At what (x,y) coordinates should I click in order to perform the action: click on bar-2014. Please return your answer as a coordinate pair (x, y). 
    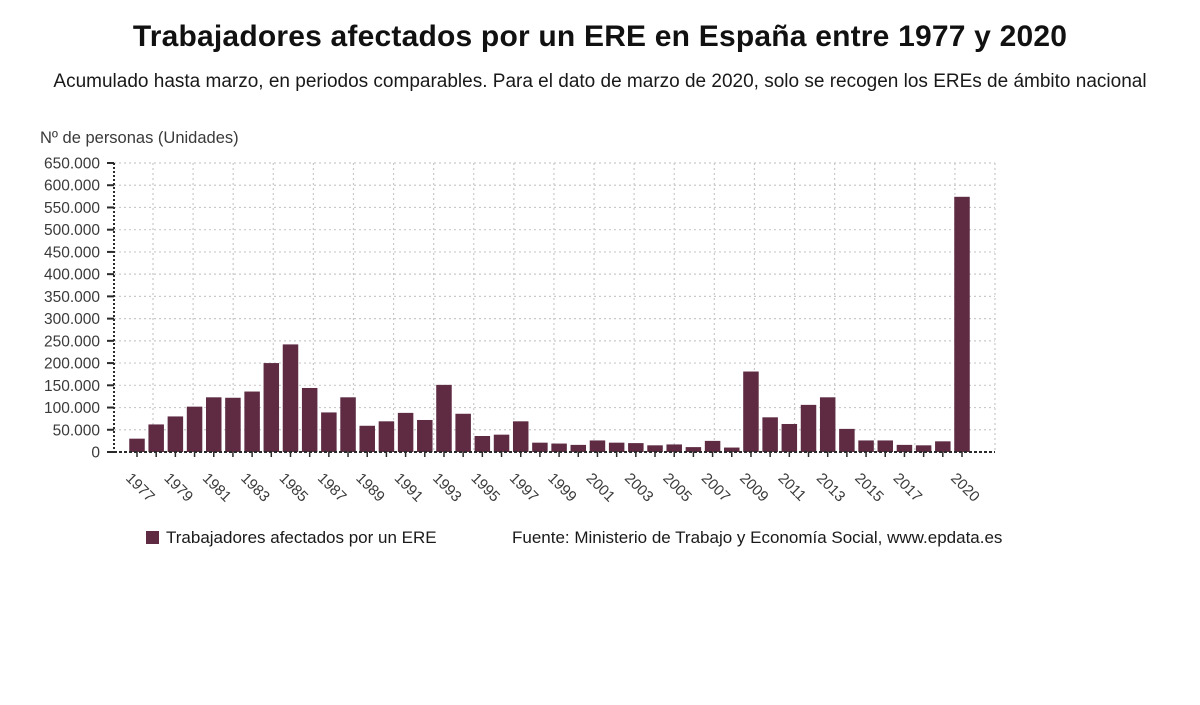
    Looking at the image, I should click on (847, 440).